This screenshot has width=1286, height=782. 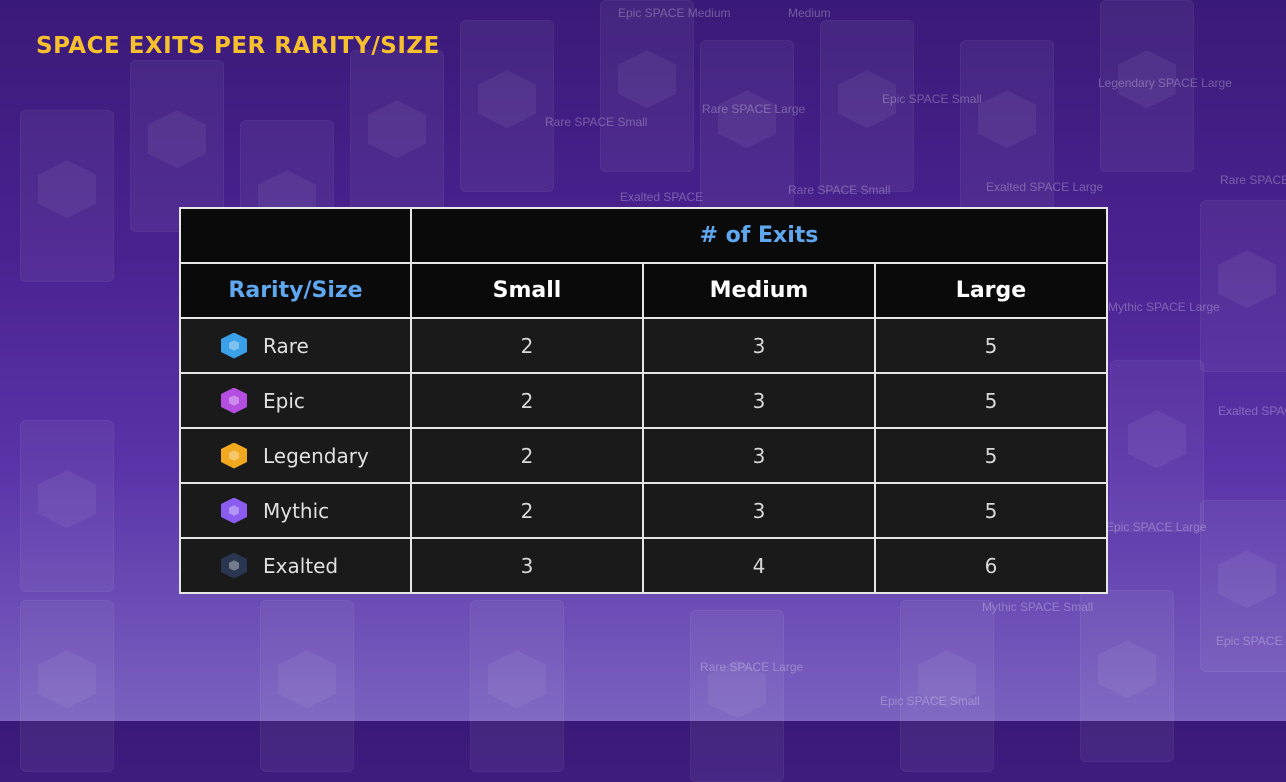 What do you see at coordinates (295, 235) in the screenshot?
I see `empty-corner-cell` at bounding box center [295, 235].